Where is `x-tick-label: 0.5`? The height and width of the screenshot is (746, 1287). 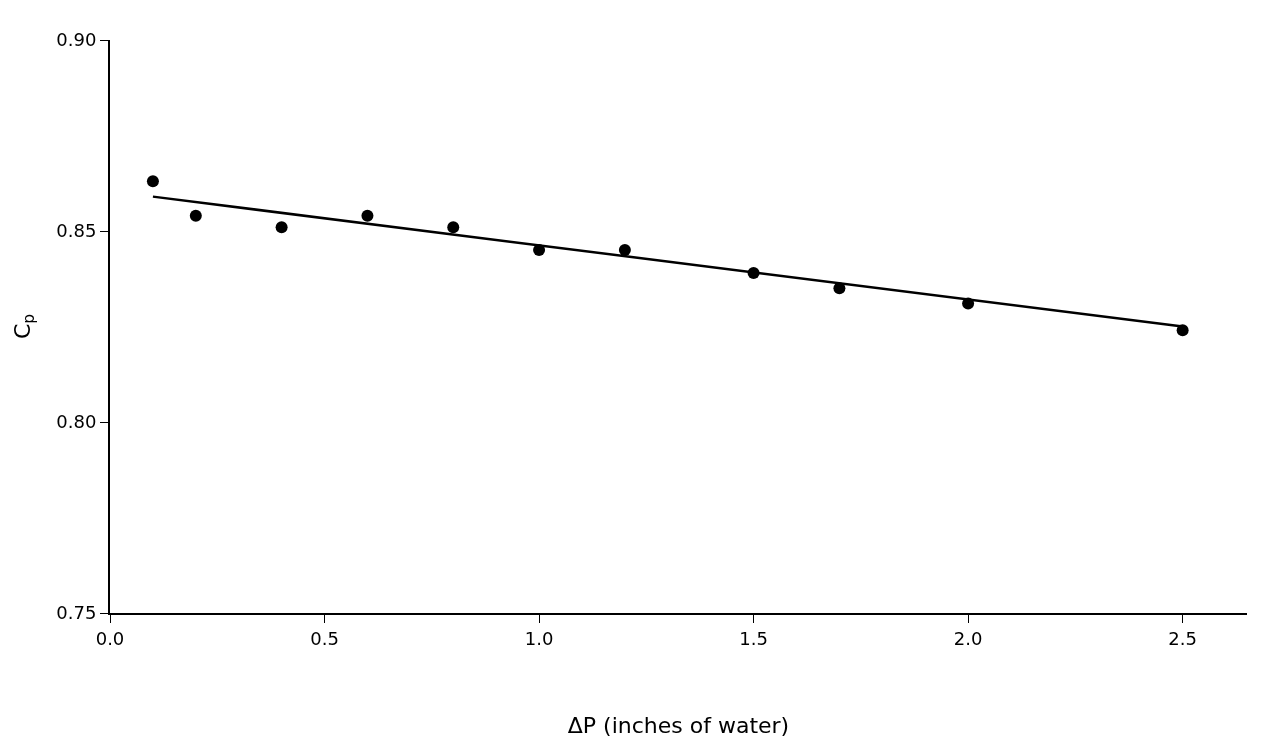 x-tick-label: 0.5 is located at coordinates (324, 638).